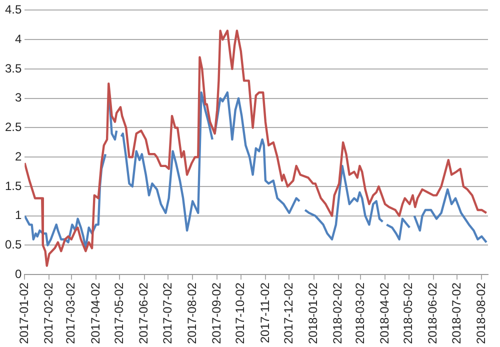 This screenshot has height=347, width=500. I want to click on y-tick-label: 4, so click(18, 39).